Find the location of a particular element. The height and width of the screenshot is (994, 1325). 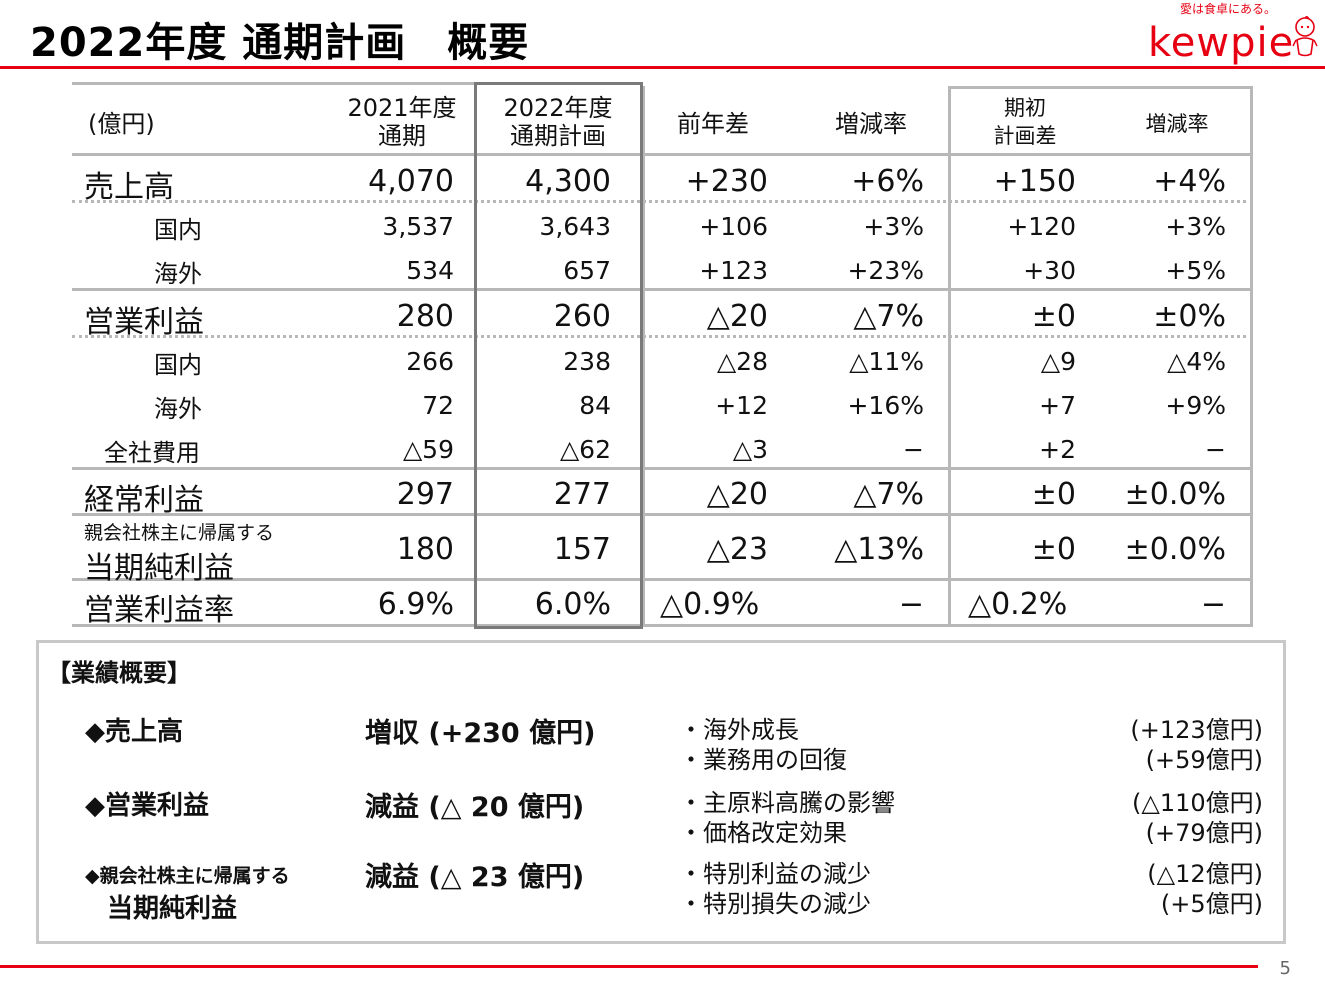

kewpie-doll-icon is located at coordinates (1305, 36).